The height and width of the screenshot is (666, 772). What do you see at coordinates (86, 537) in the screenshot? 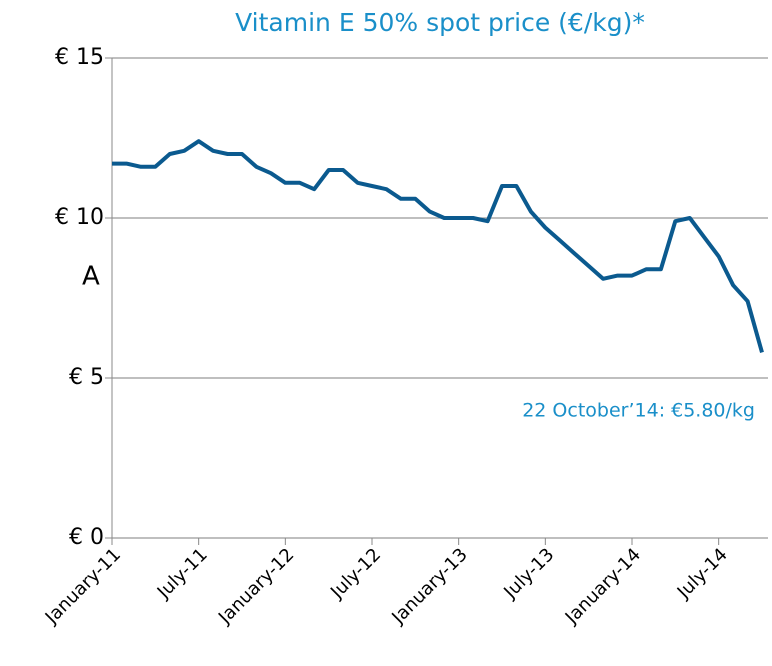
I see `y-tick-label: € 0` at bounding box center [86, 537].